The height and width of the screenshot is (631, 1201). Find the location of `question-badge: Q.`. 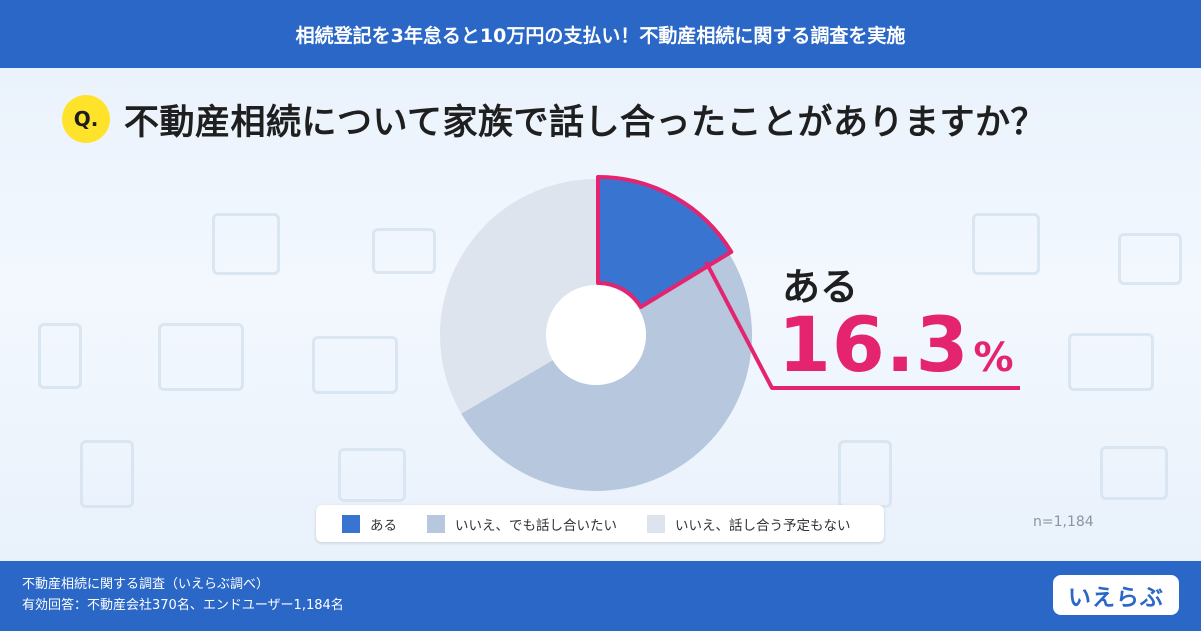

question-badge: Q. is located at coordinates (86, 119).